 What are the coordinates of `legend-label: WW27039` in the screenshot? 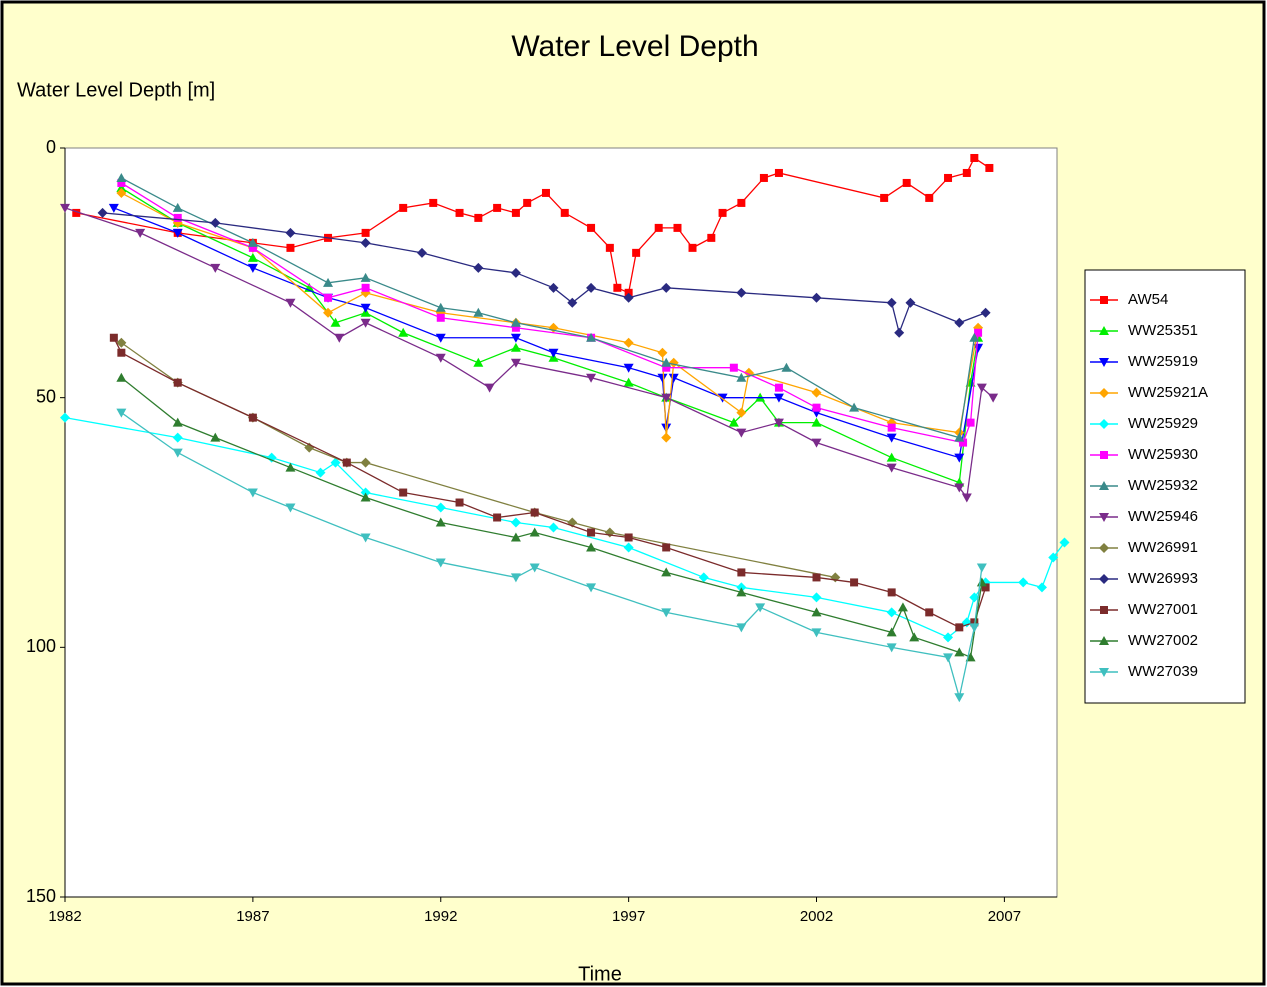 It's located at (1163, 671).